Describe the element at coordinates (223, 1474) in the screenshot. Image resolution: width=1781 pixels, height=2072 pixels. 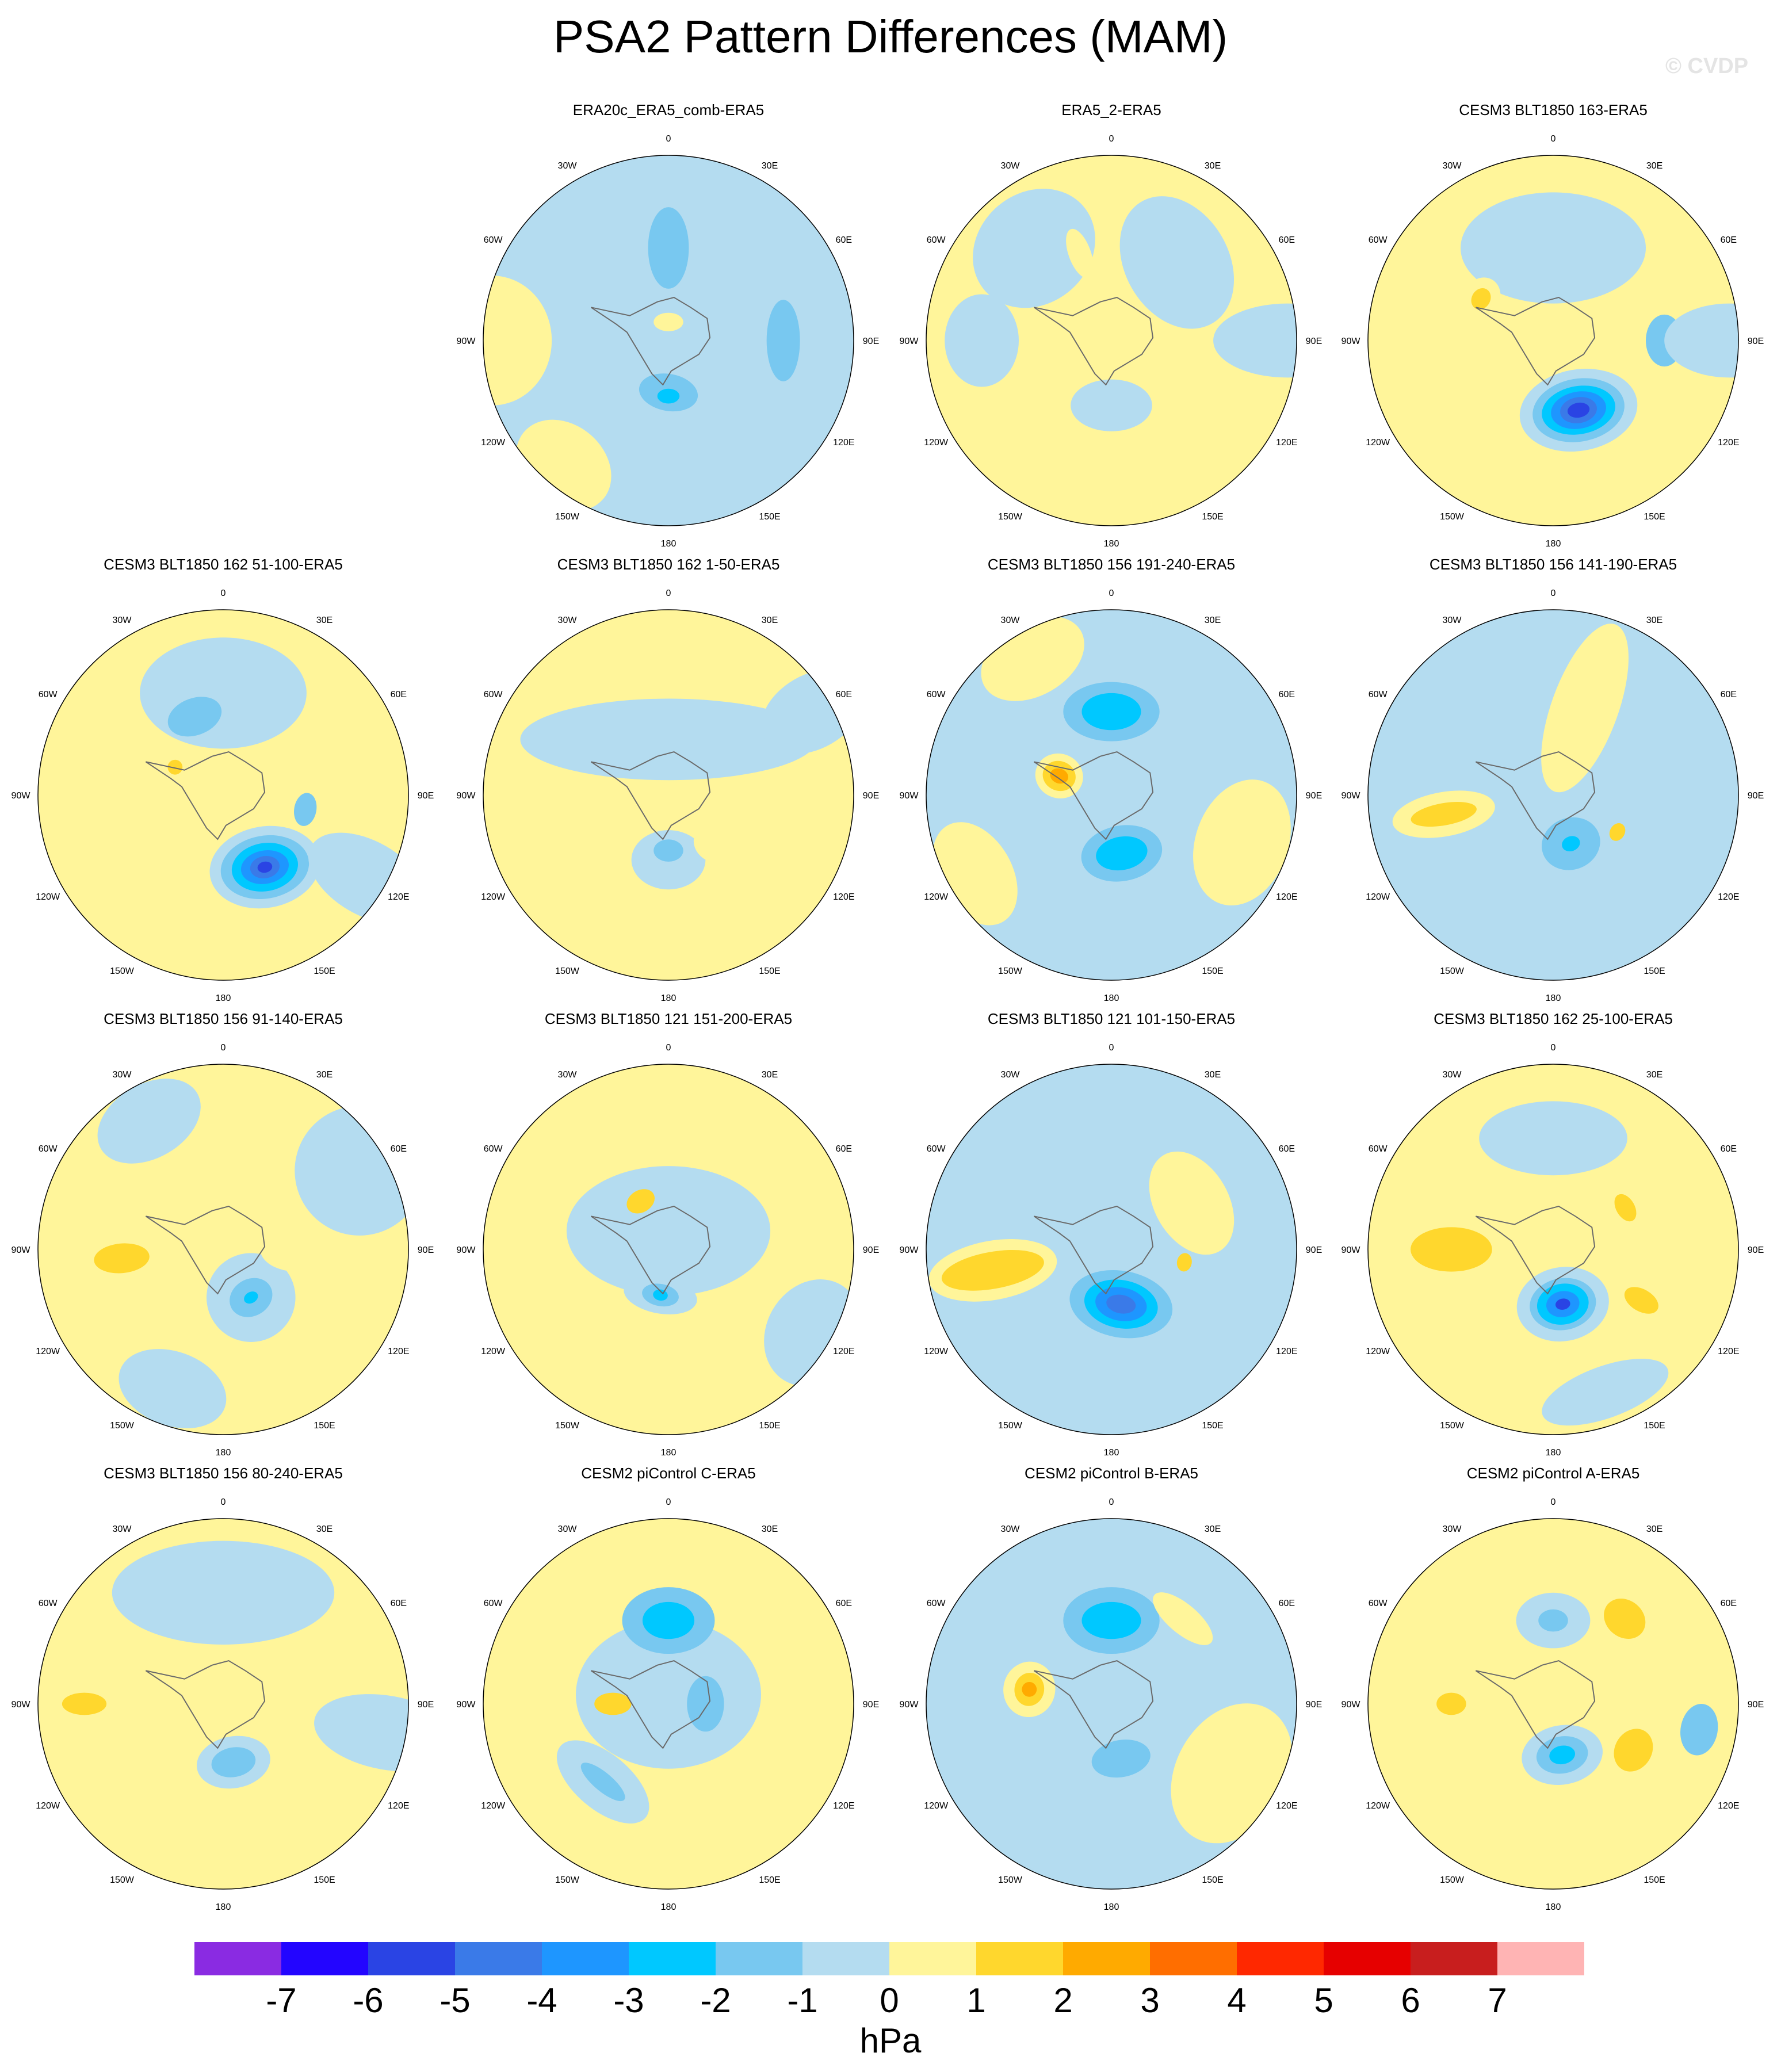
I see `panel-title: CESM3 BLT1850 156 80-240-ERA5` at that location.